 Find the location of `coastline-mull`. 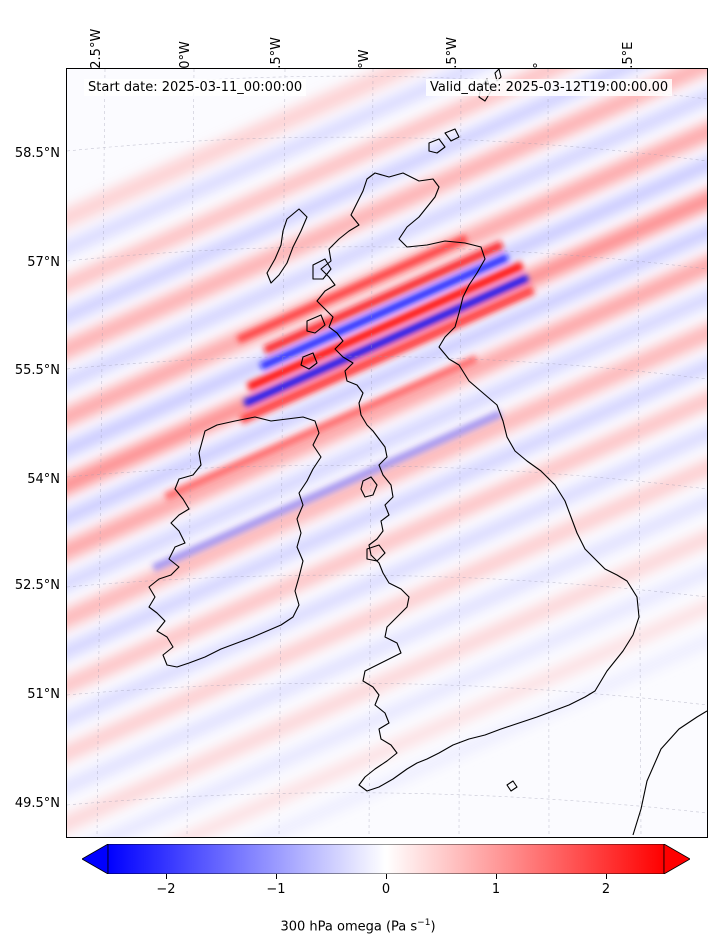

coastline-mull is located at coordinates (316, 324).